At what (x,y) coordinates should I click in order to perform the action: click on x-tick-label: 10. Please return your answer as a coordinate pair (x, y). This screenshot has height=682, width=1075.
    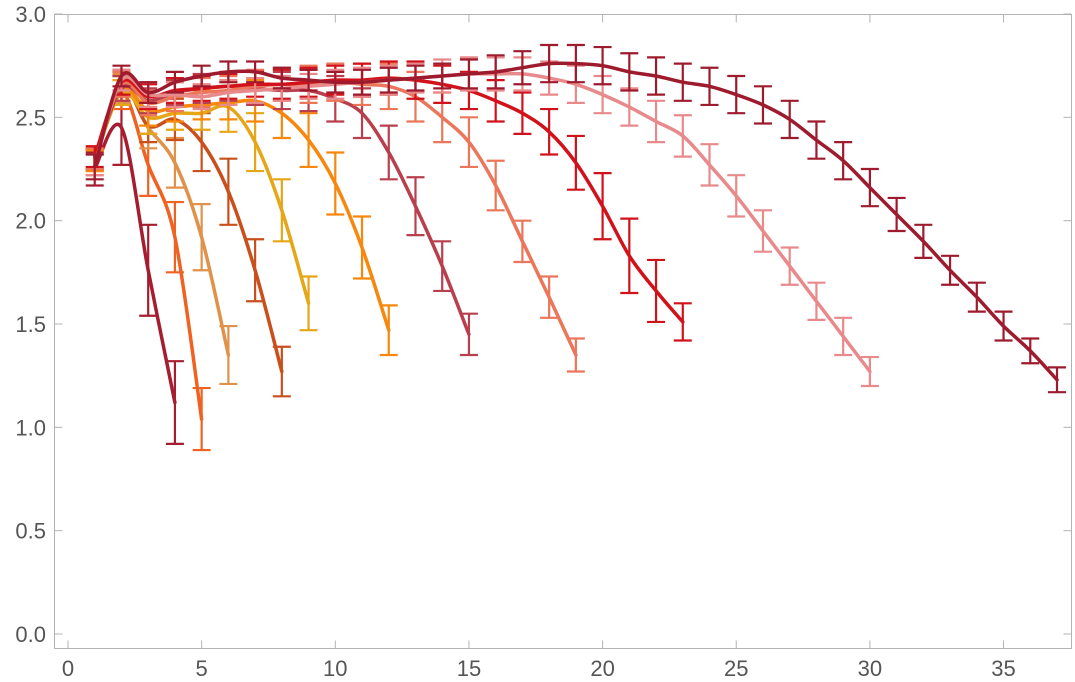
    Looking at the image, I should click on (335, 668).